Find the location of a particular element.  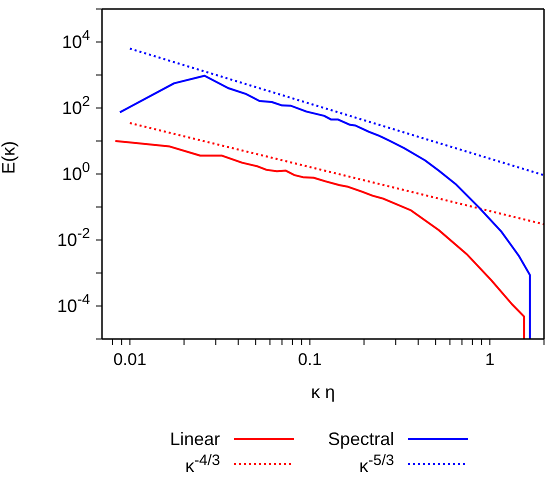

x-tick-label: 0.01 is located at coordinates (129, 359).